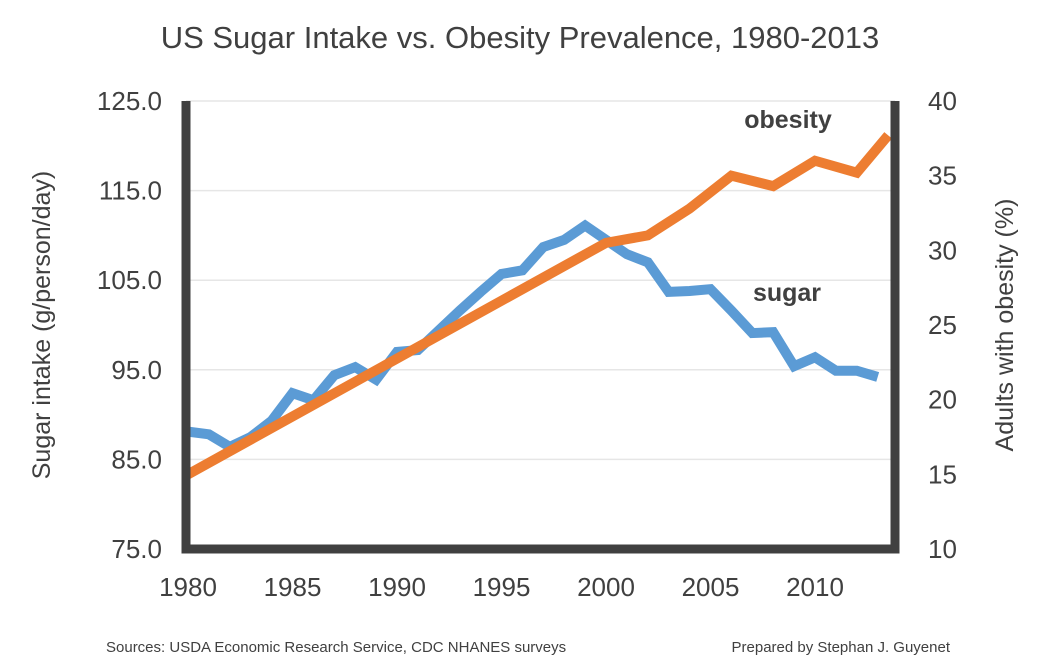 The width and height of the screenshot is (1038, 672). What do you see at coordinates (1005, 325) in the screenshot?
I see `y2-axis-label: Adults with obesity (%)` at bounding box center [1005, 325].